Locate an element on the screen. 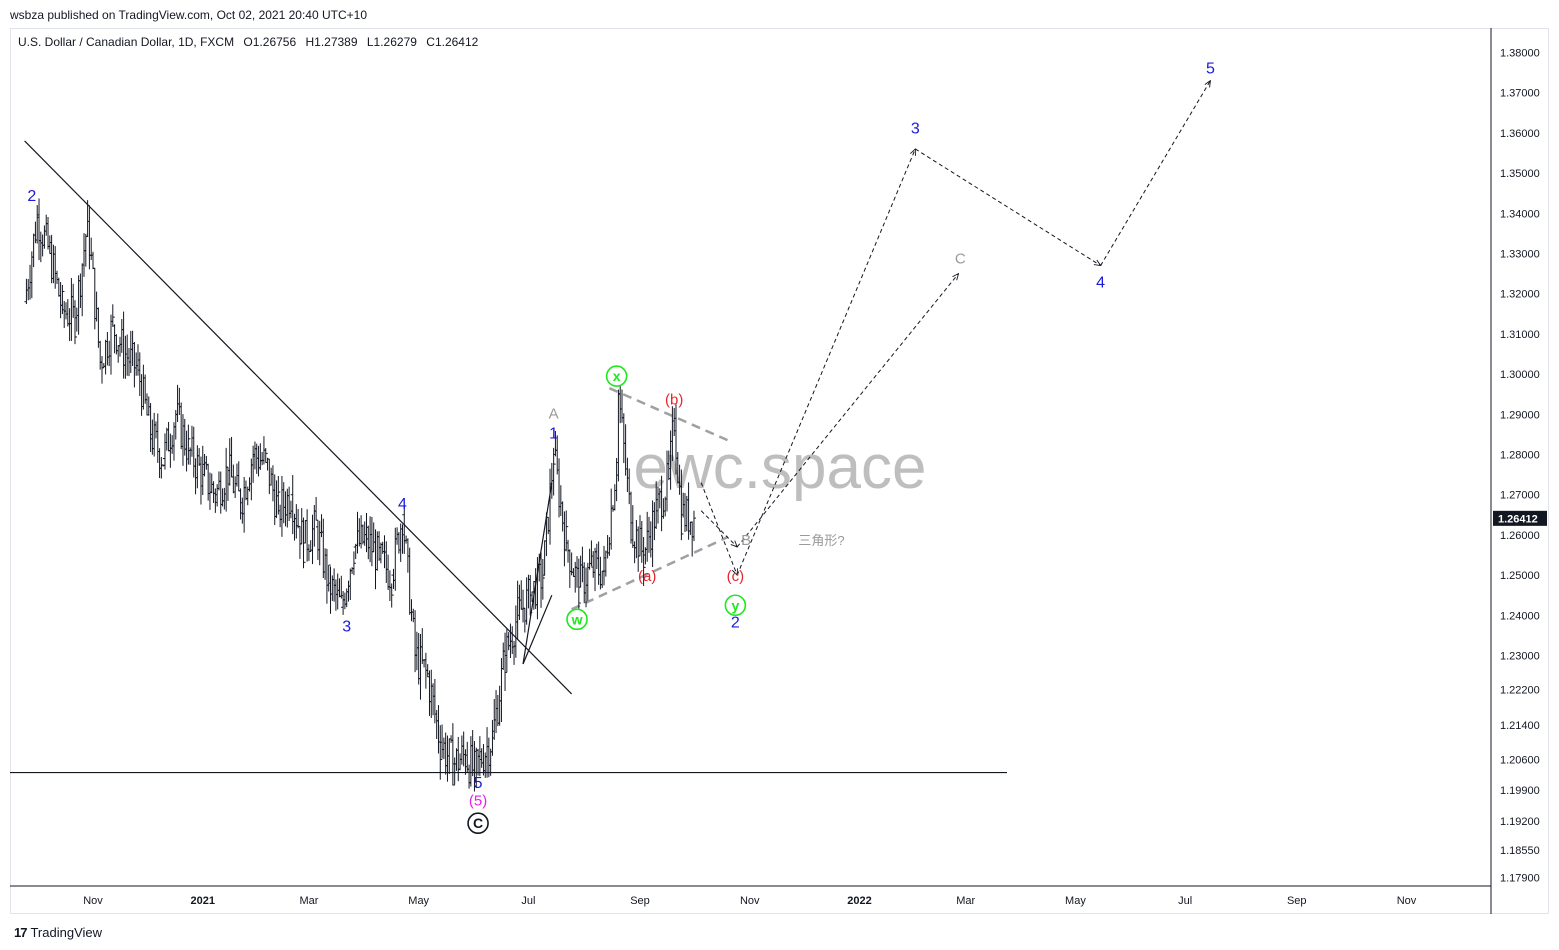 The height and width of the screenshot is (950, 1559). wave-label: (a) is located at coordinates (647, 576).